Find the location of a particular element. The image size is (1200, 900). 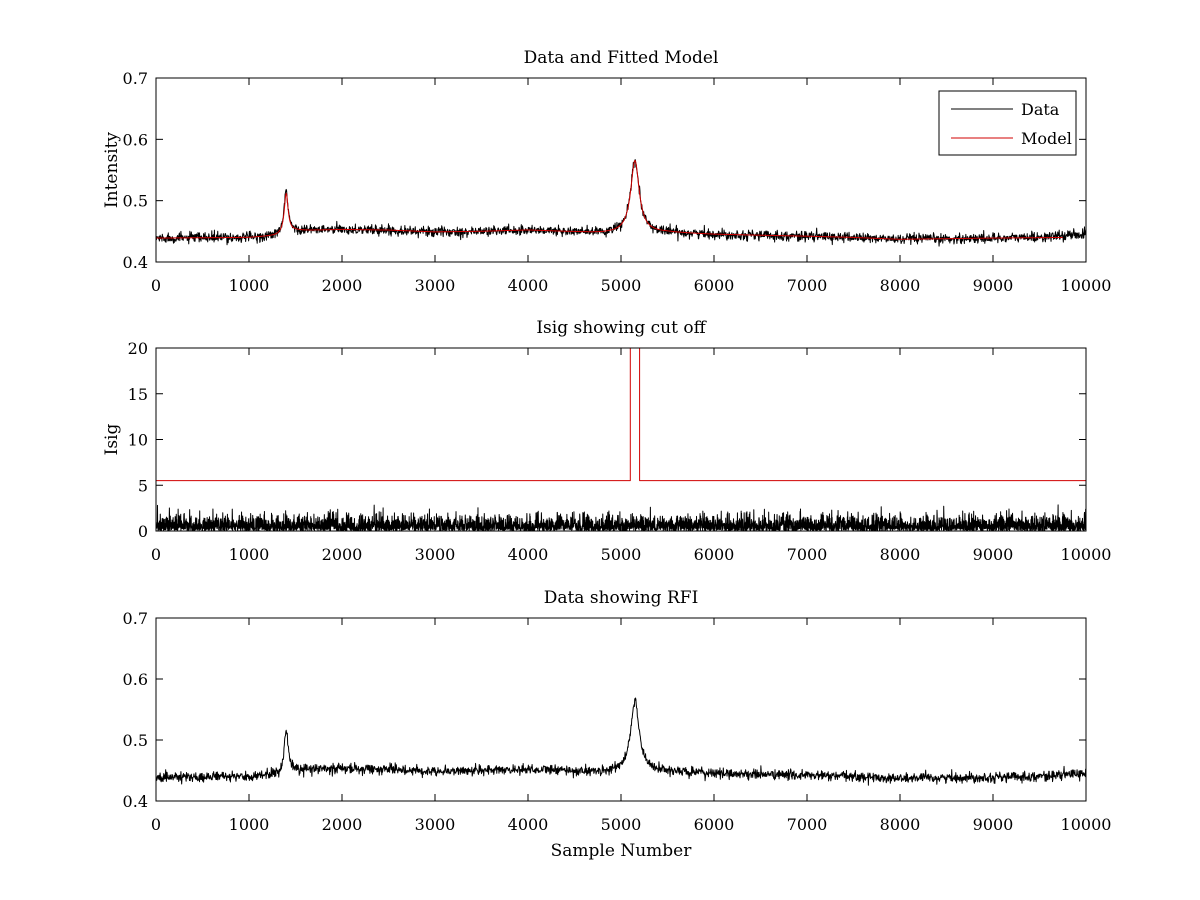

y-tick-label: 5 is located at coordinates (143, 485).